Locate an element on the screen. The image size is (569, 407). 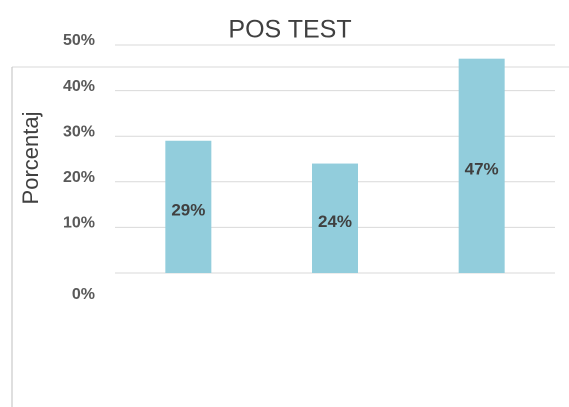
data-label: 24% is located at coordinates (335, 221).